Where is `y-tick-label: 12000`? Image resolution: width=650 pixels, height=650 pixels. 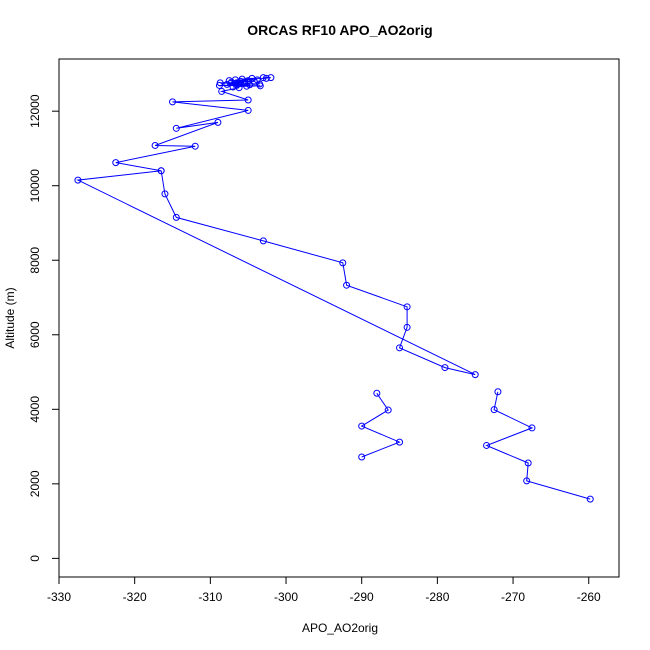
y-tick-label: 12000 is located at coordinates (35, 111).